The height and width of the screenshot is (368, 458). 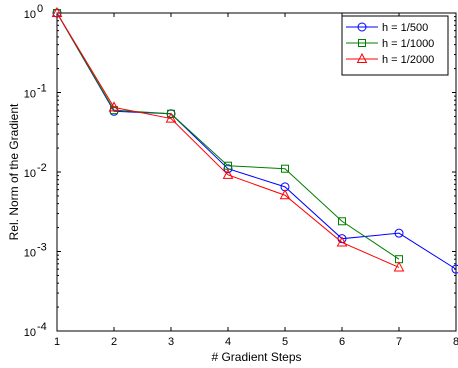 I want to click on x-tick-label: 7, so click(x=399, y=342).